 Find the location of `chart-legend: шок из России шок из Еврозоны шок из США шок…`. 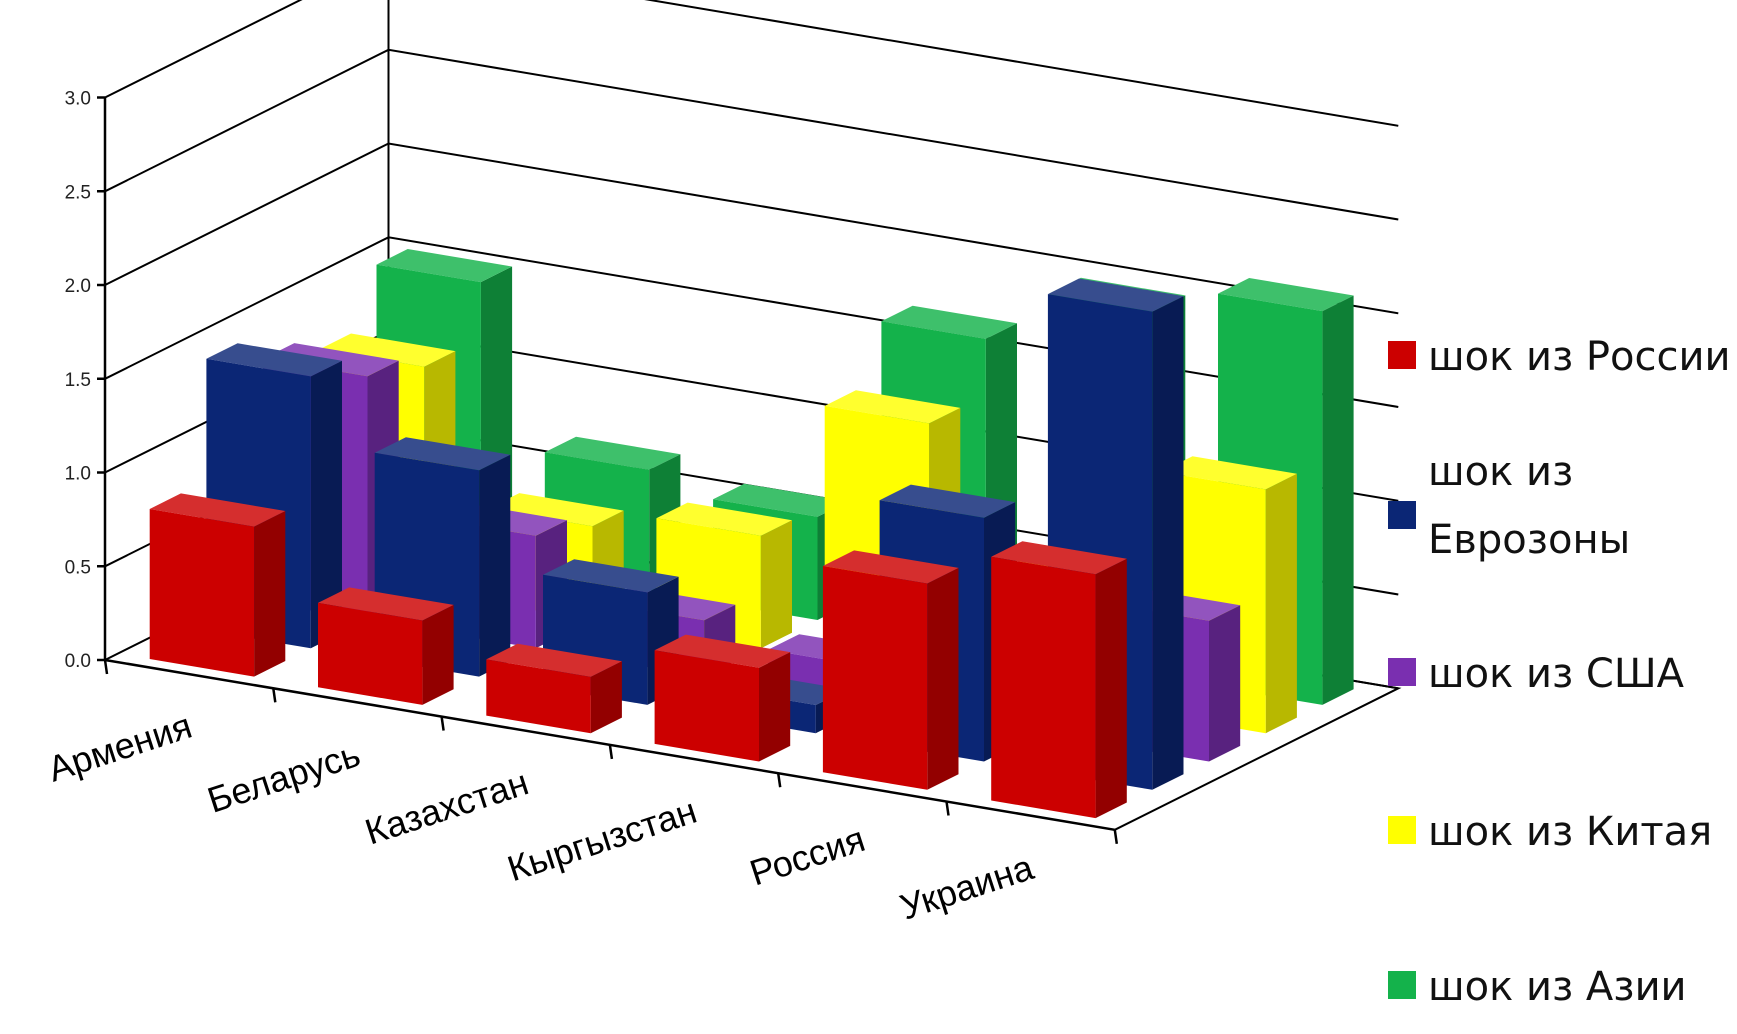

chart-legend: шок из России шок из Еврозоны шок из США шок… is located at coordinates (1559, 672).